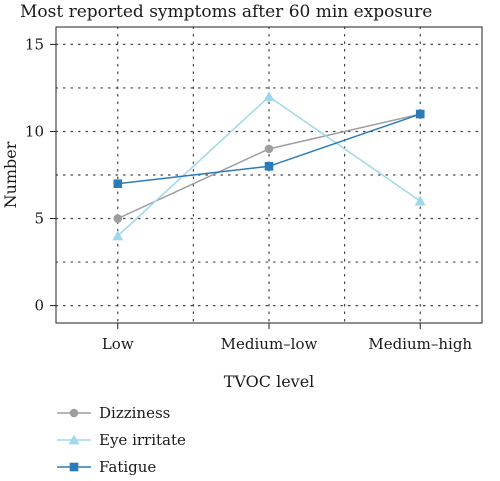  I want to click on legend: Dizziness Eye irritate Fatigue, so click(121, 440).